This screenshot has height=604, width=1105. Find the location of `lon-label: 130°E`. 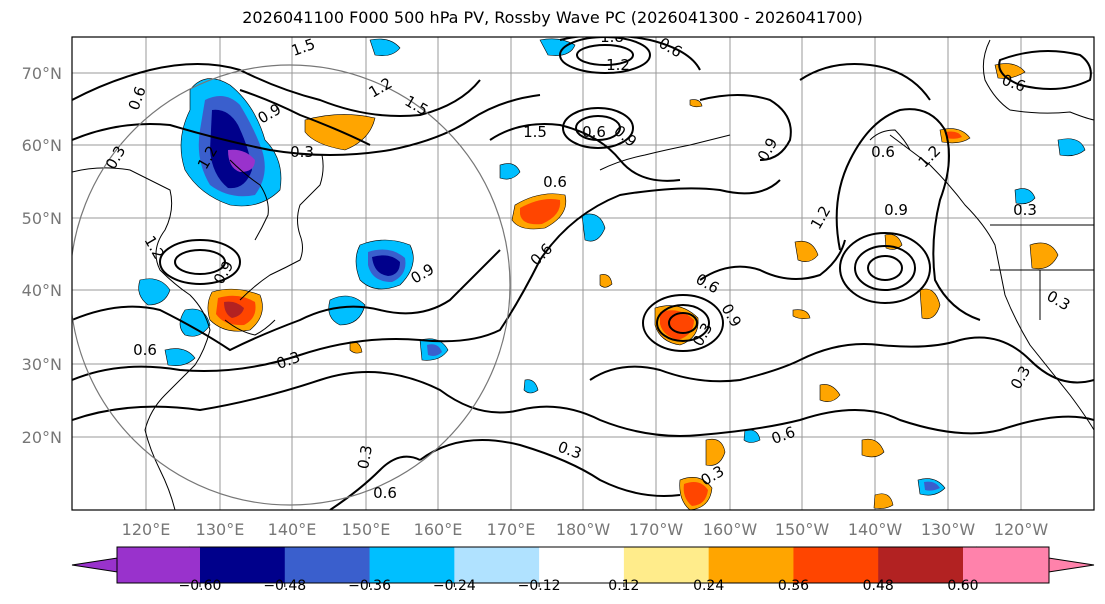

lon-label: 130°E is located at coordinates (220, 529).